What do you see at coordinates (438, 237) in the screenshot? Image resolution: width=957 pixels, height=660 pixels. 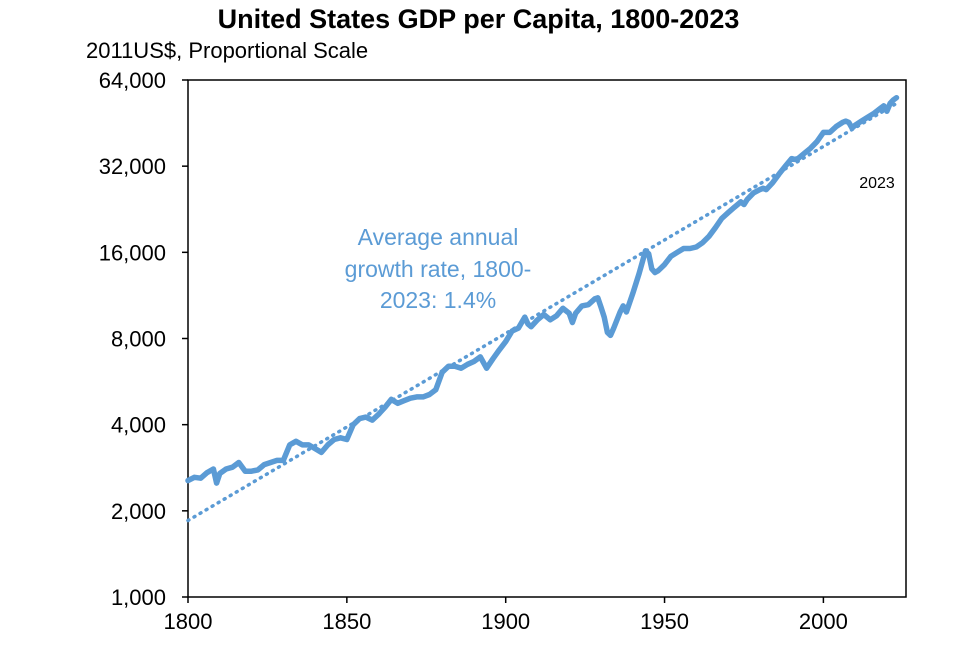 I see `annotation-line-1: Average annual` at bounding box center [438, 237].